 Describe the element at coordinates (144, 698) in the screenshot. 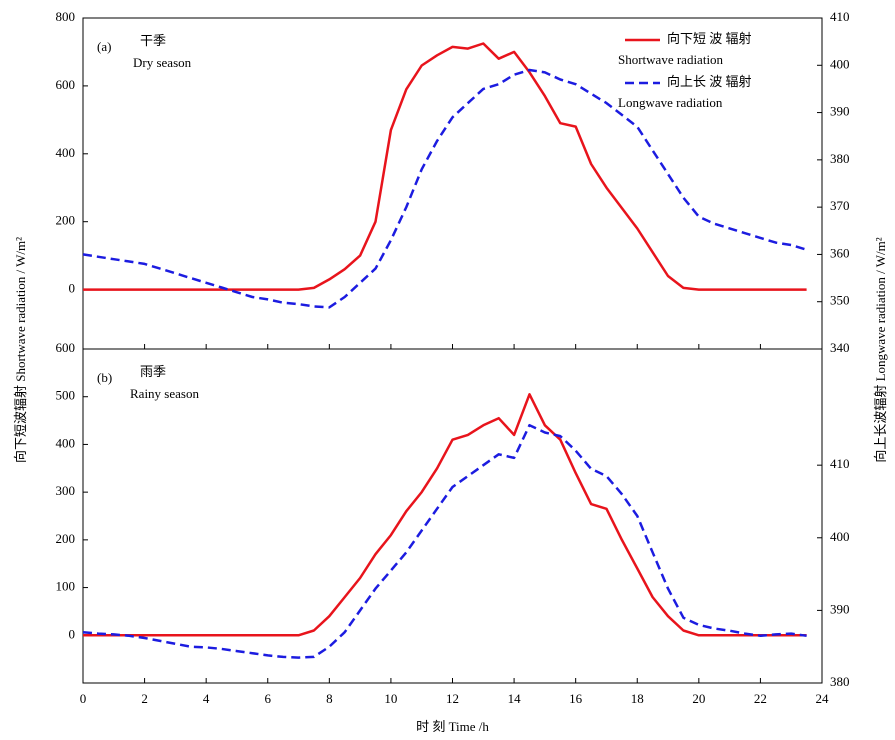

I see `x-tick-label: 2` at that location.